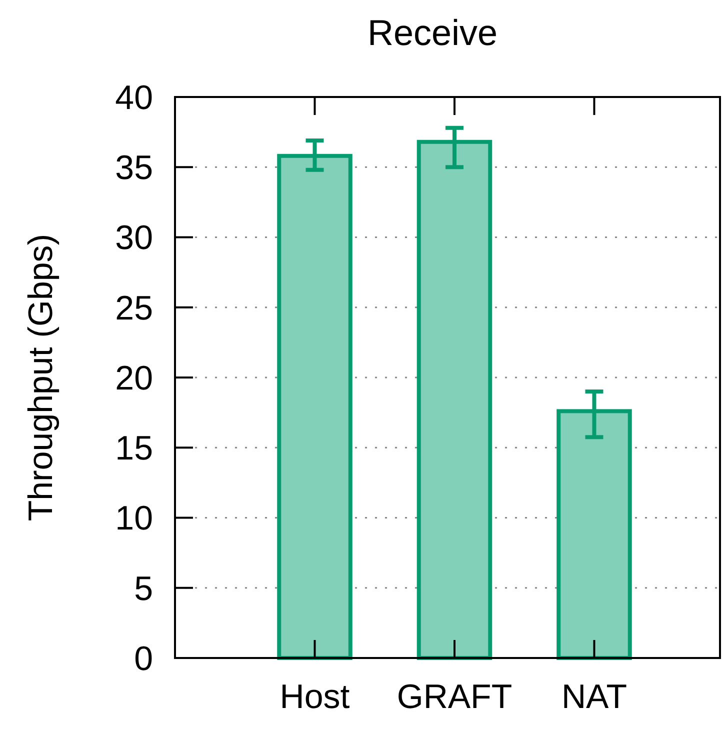 This screenshot has height=730, width=723. I want to click on y-axis-title: Throughput (Gbps), so click(41, 378).